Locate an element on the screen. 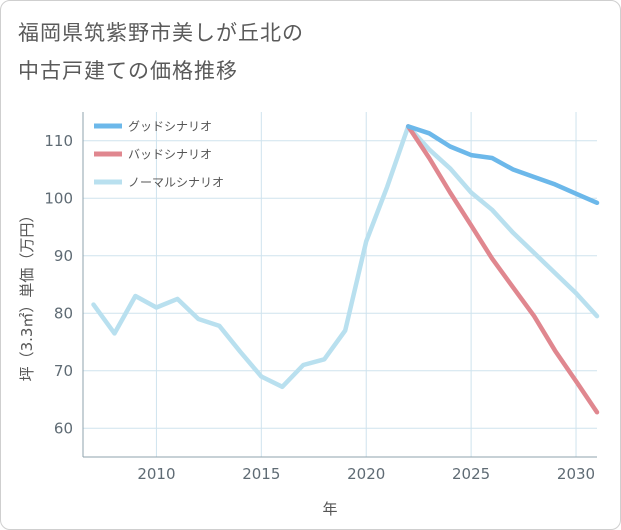  y-tick-label: 90 is located at coordinates (63, 256).